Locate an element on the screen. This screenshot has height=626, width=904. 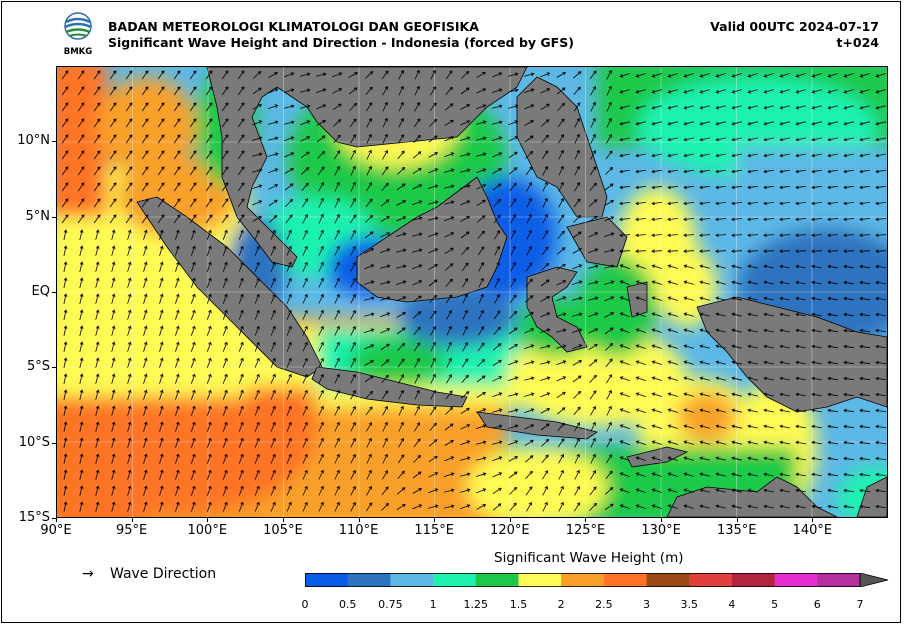
x-tick-mark is located at coordinates (662, 520).